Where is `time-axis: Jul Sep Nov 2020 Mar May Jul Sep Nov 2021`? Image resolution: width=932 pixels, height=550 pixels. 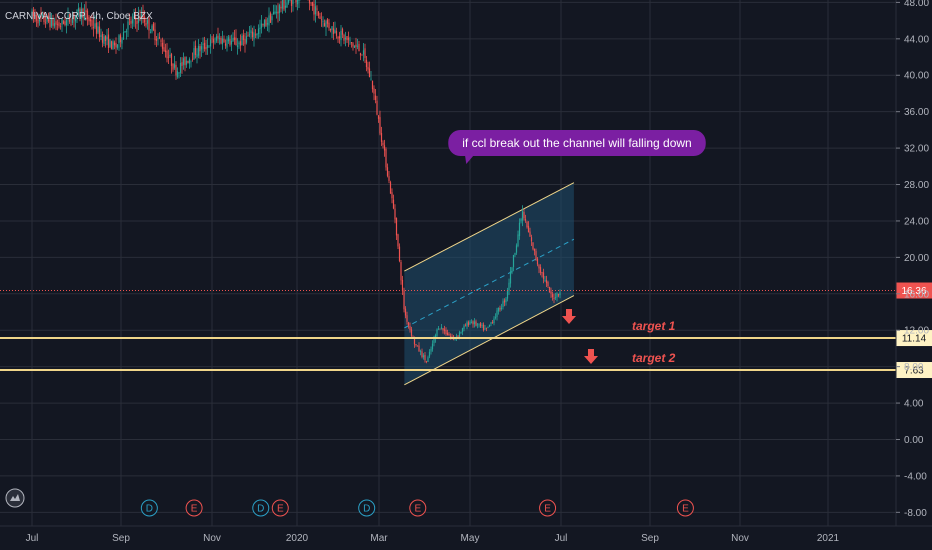
time-axis: Jul Sep Nov 2020 Mar May Jul Sep Nov 2021 is located at coordinates (433, 538).